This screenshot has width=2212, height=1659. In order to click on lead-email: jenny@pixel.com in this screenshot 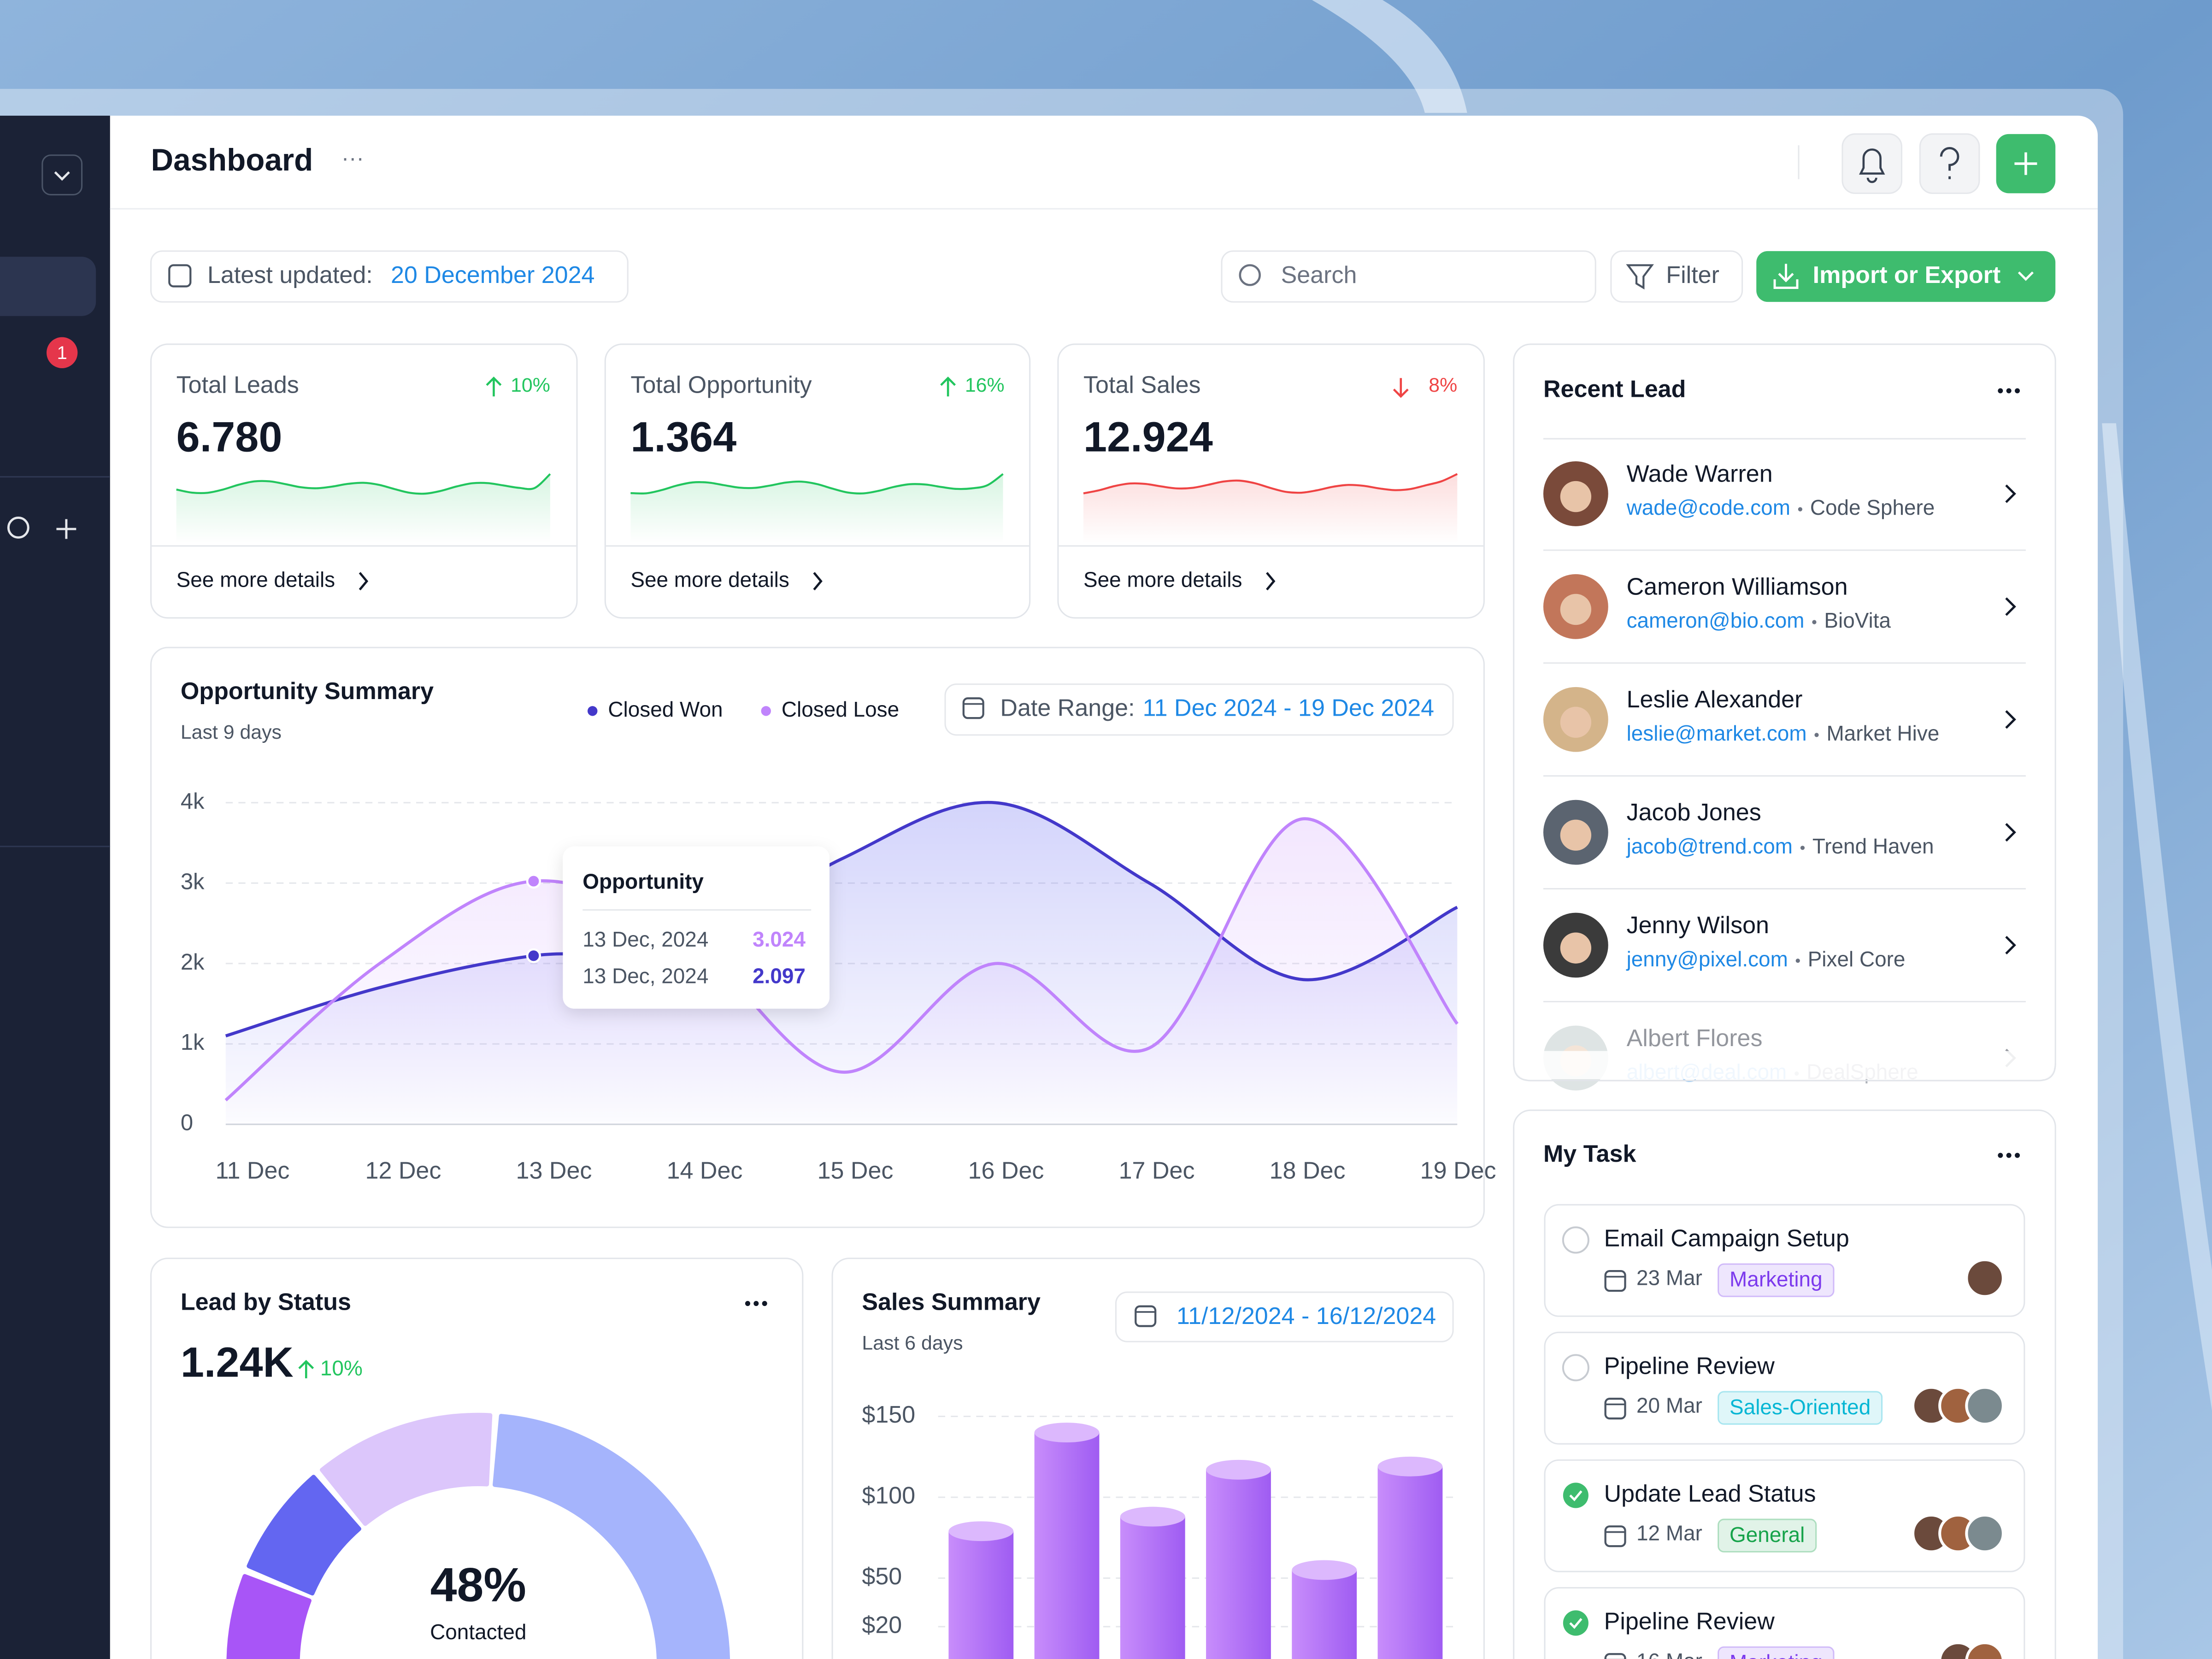, I will do `click(1707, 959)`.